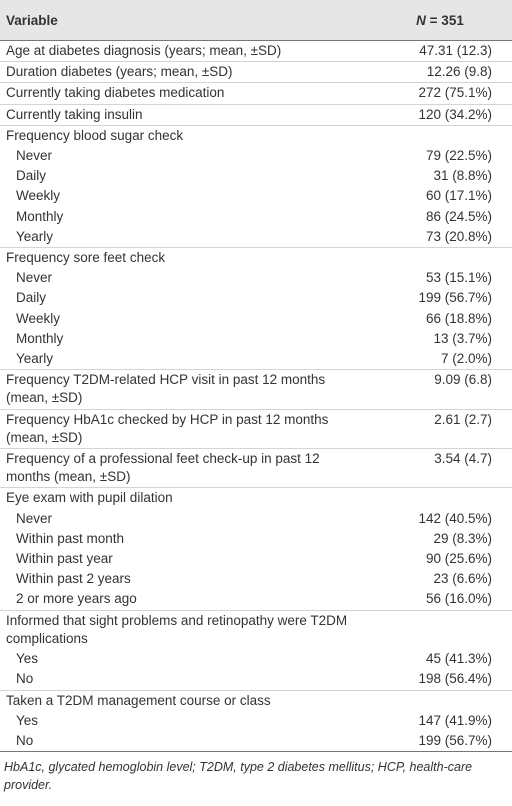 This screenshot has width=512, height=806. What do you see at coordinates (256, 559) in the screenshot?
I see `table-row: Within past year 90 (25.6%)` at bounding box center [256, 559].